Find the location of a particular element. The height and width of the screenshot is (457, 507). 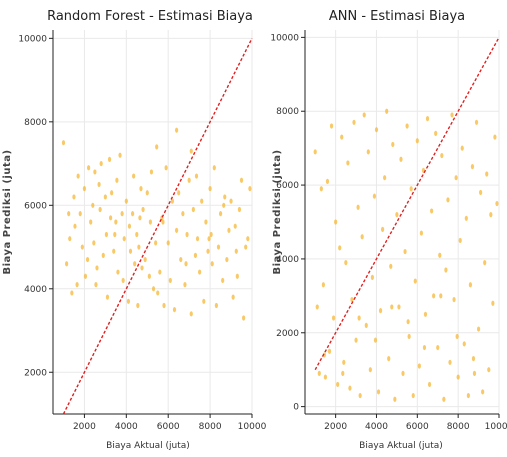

random-forest-x-tick-label: 4000 is located at coordinates (126, 427).